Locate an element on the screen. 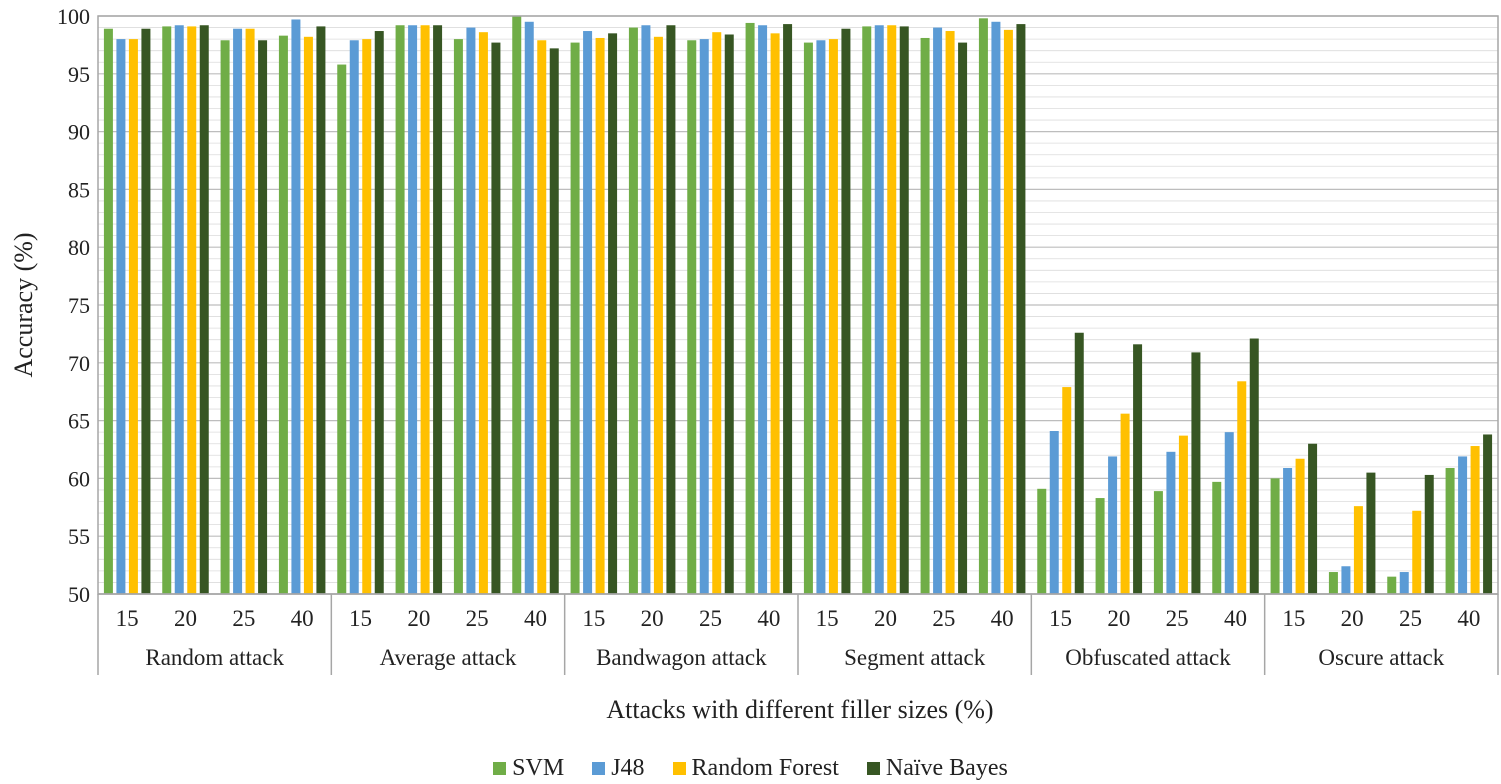 The image size is (1501, 784). x-group-label: Average attack is located at coordinates (448, 657).